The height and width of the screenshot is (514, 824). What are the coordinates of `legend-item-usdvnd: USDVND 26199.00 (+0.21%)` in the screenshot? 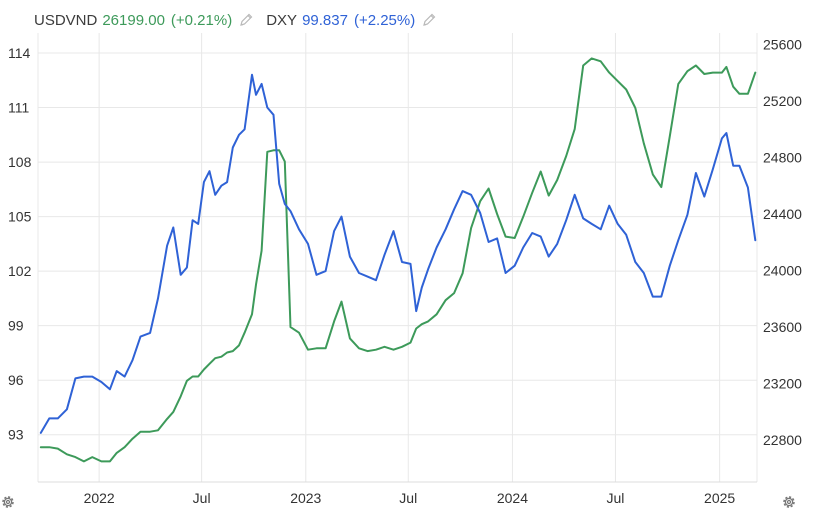 It's located at (144, 20).